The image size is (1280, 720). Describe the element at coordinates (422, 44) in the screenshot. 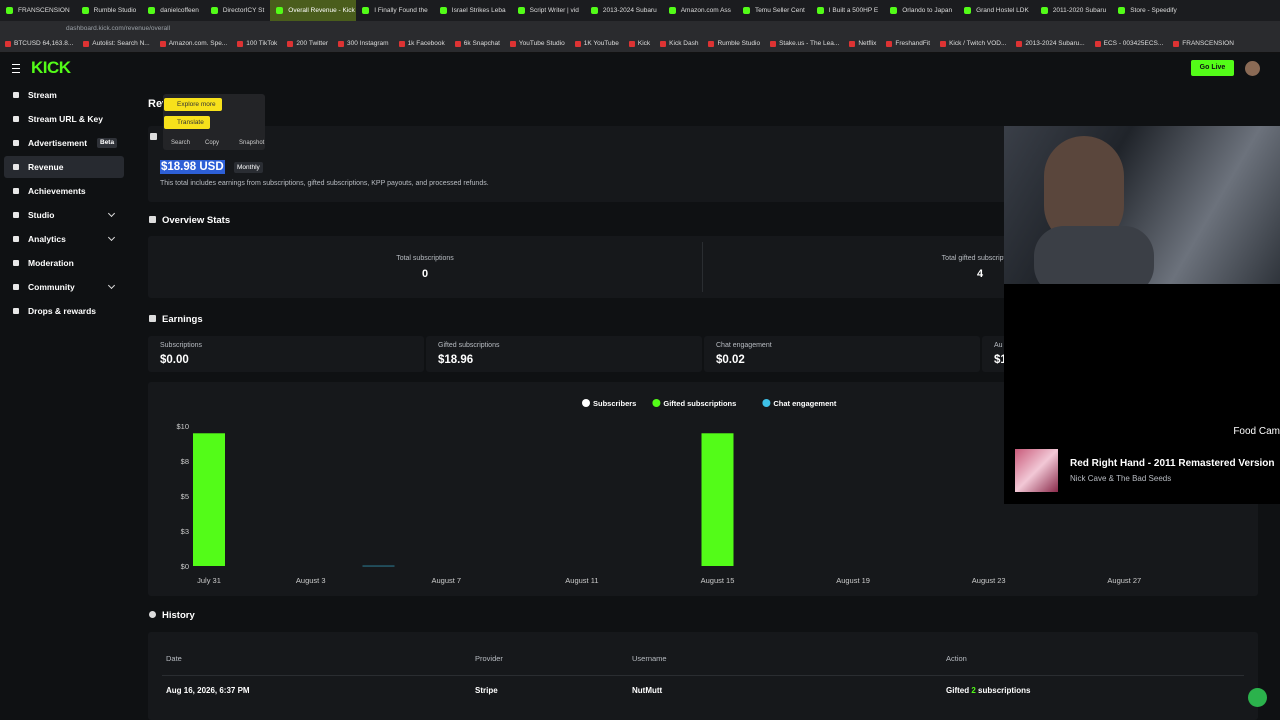

I see `bookmark: 1k Facebook` at that location.